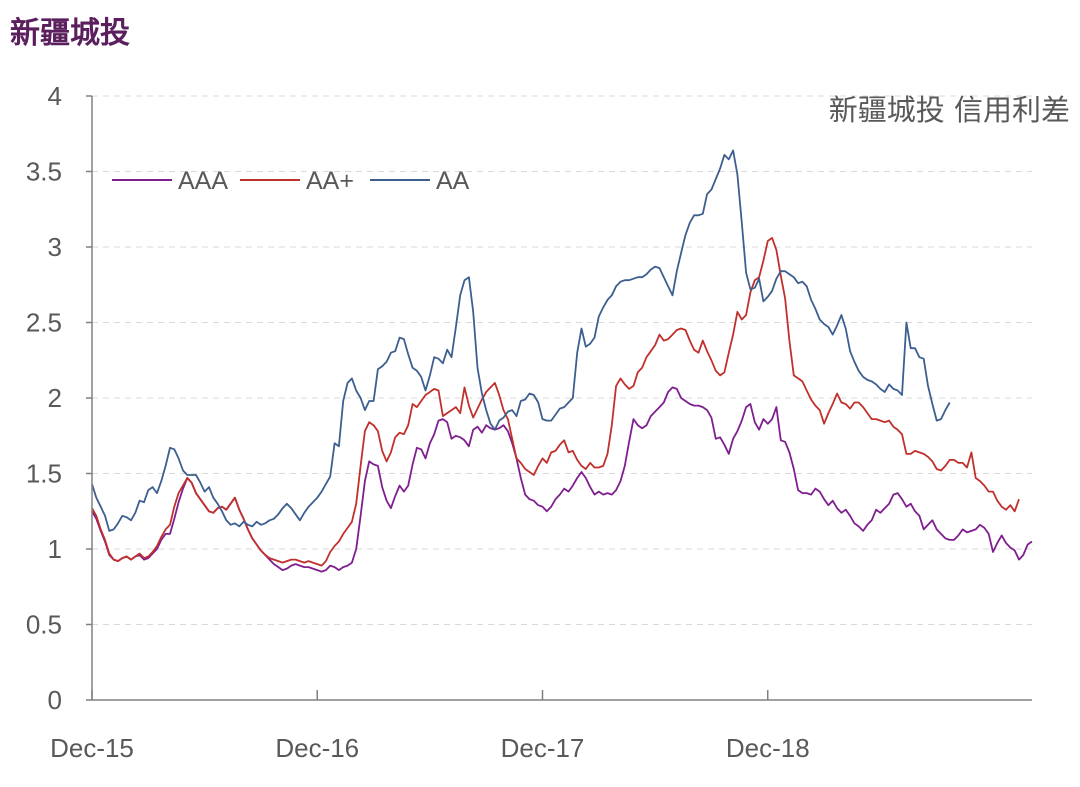 Image resolution: width=1080 pixels, height=787 pixels. What do you see at coordinates (203, 181) in the screenshot?
I see `legend-label: AAA` at bounding box center [203, 181].